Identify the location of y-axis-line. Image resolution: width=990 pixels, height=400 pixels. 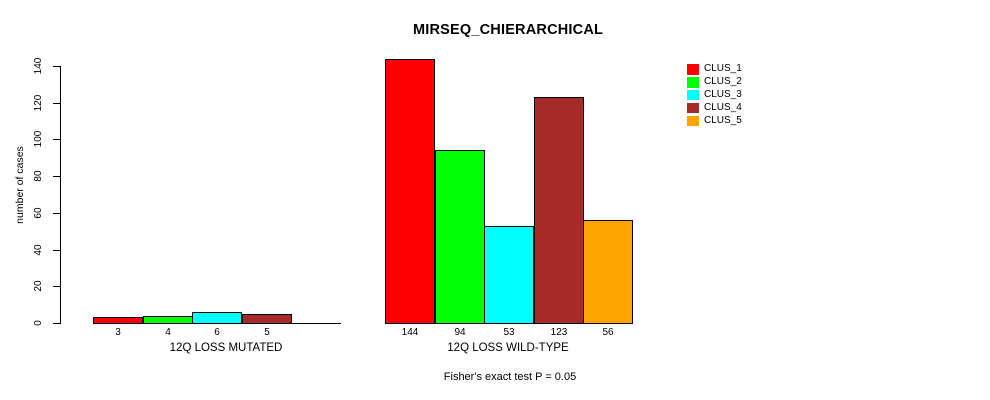
(60, 195).